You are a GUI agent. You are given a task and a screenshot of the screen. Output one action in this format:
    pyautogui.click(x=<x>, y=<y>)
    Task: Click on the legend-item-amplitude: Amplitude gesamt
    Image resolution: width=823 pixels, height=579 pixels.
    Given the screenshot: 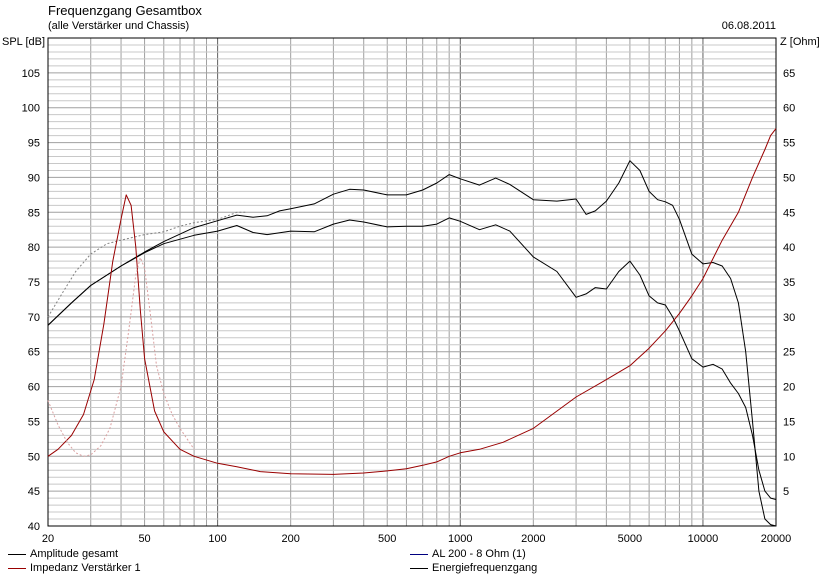 What is the action you would take?
    pyautogui.click(x=63, y=554)
    